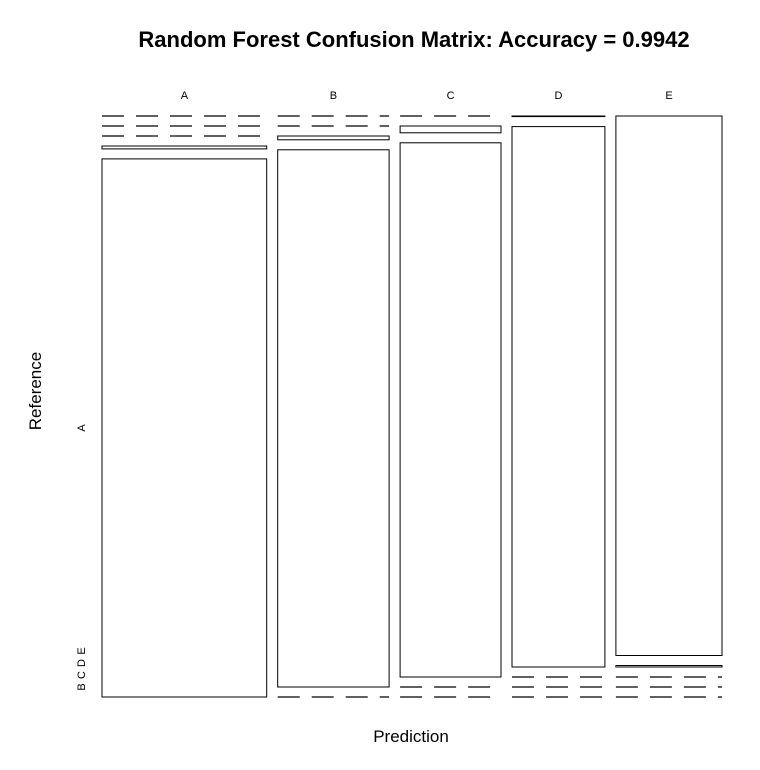  What do you see at coordinates (669, 666) in the screenshot?
I see `cell-pred-e-ref-d` at bounding box center [669, 666].